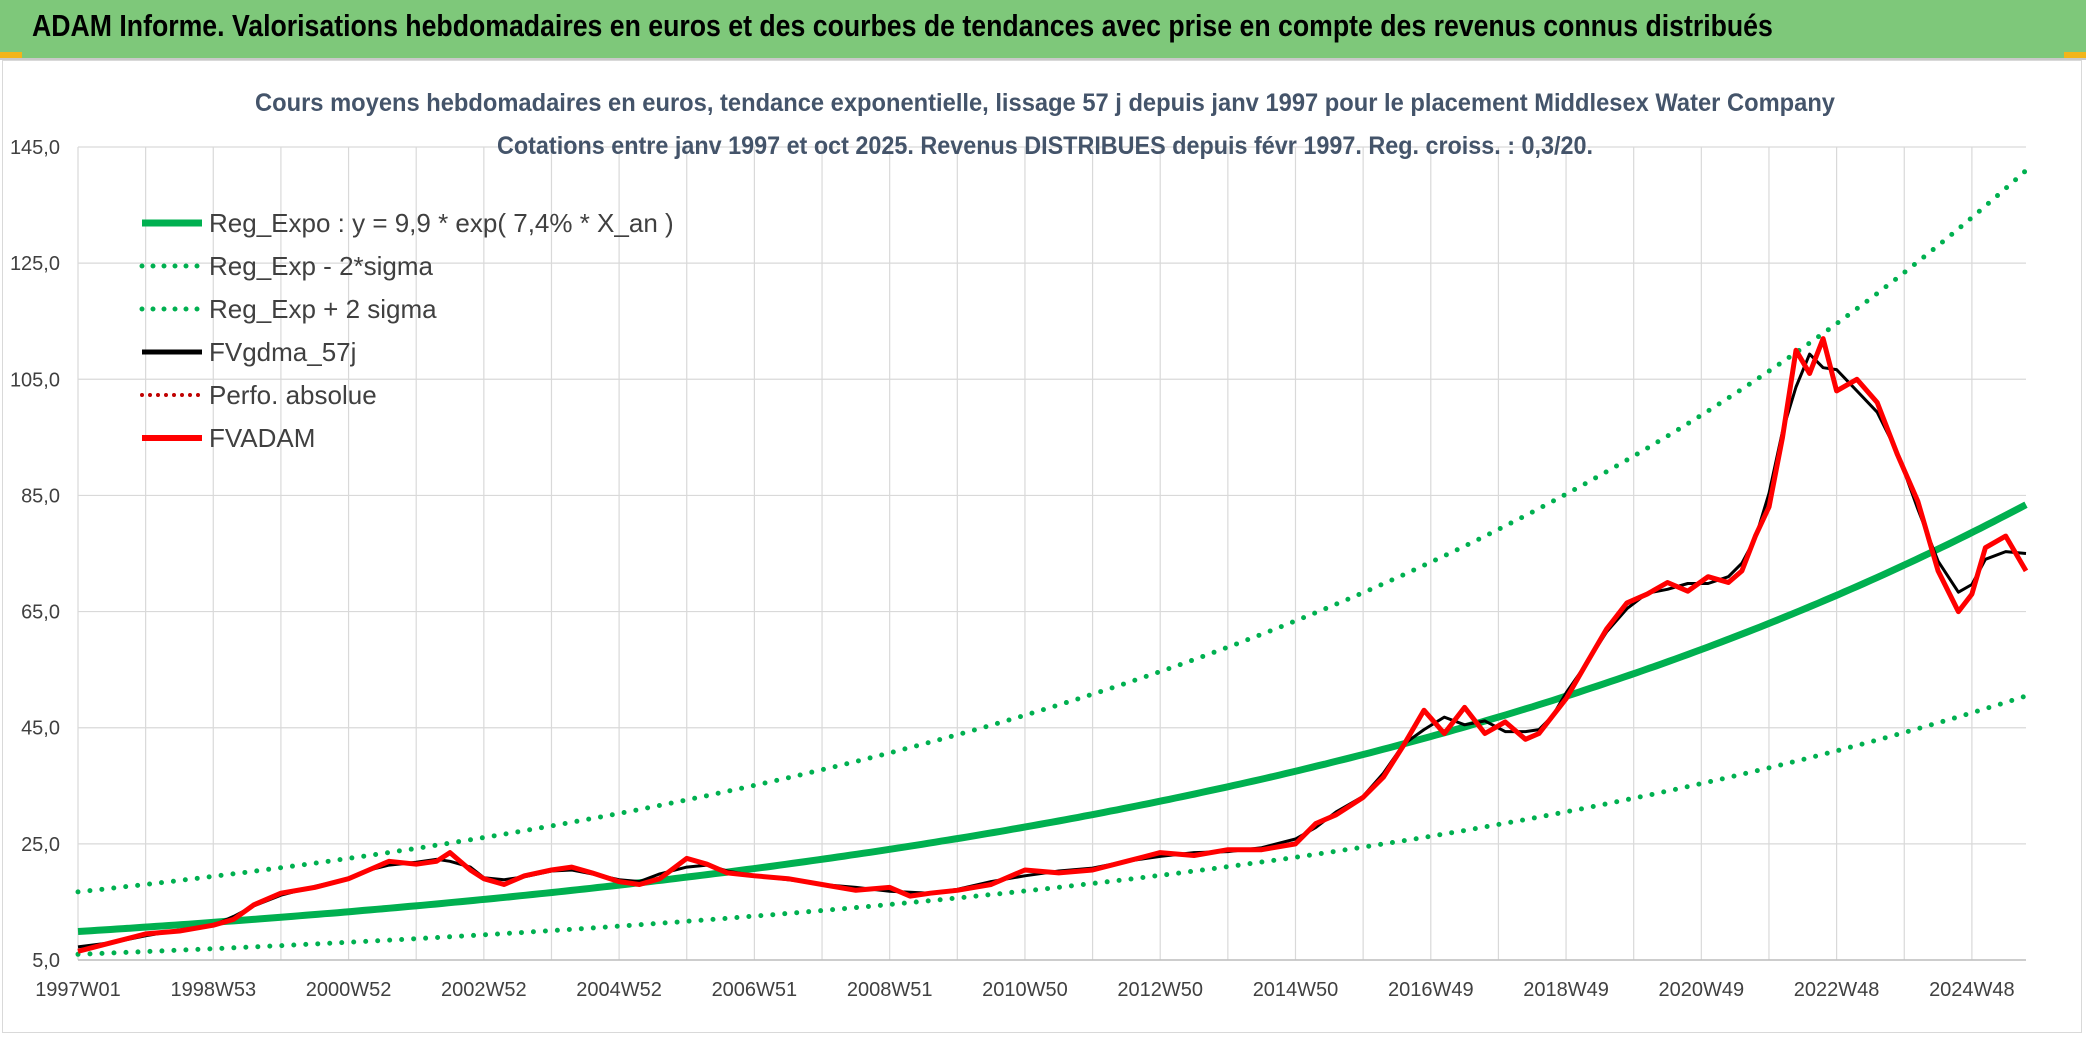  I want to click on legend-label: FVADAM, so click(262, 438).